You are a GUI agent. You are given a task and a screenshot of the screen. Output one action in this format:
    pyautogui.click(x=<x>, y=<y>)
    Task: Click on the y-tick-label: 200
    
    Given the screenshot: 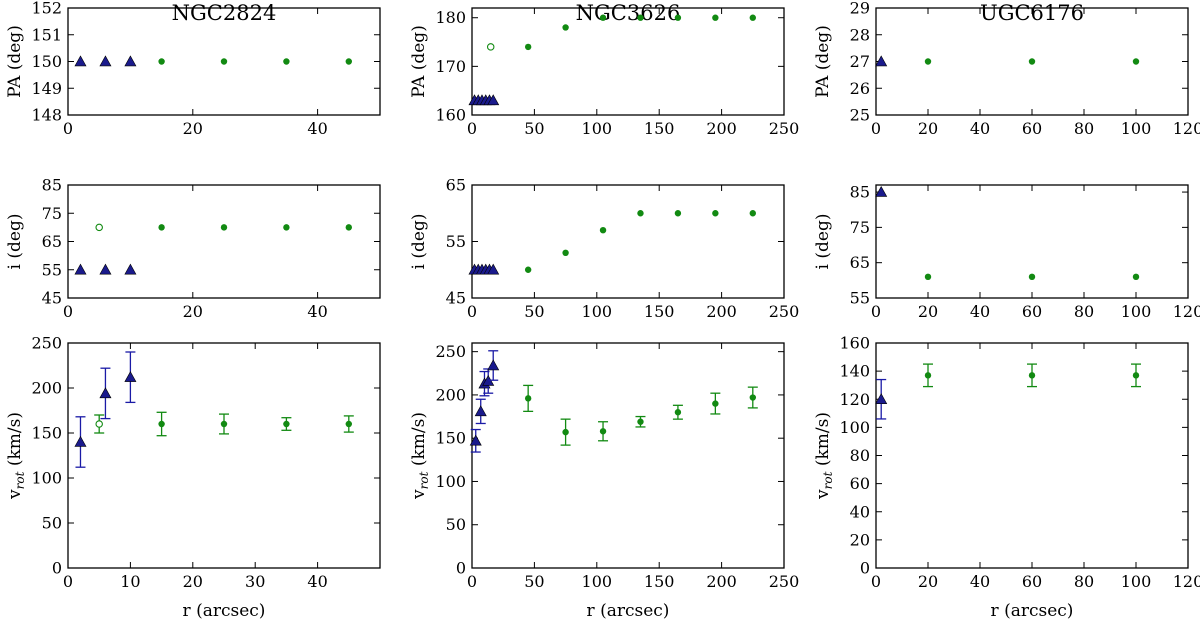 What is the action you would take?
    pyautogui.click(x=450, y=394)
    